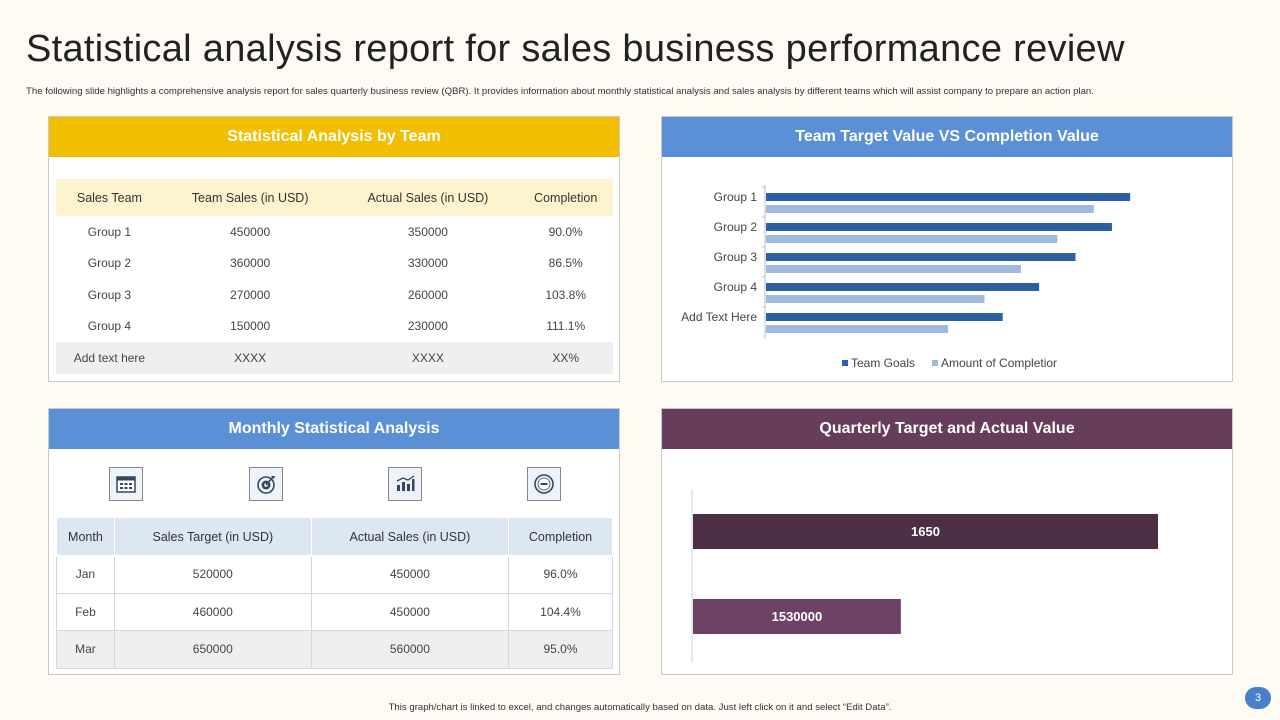 This screenshot has height=720, width=1280. Describe the element at coordinates (736, 227) in the screenshot. I see `category-label: Group 2` at that location.